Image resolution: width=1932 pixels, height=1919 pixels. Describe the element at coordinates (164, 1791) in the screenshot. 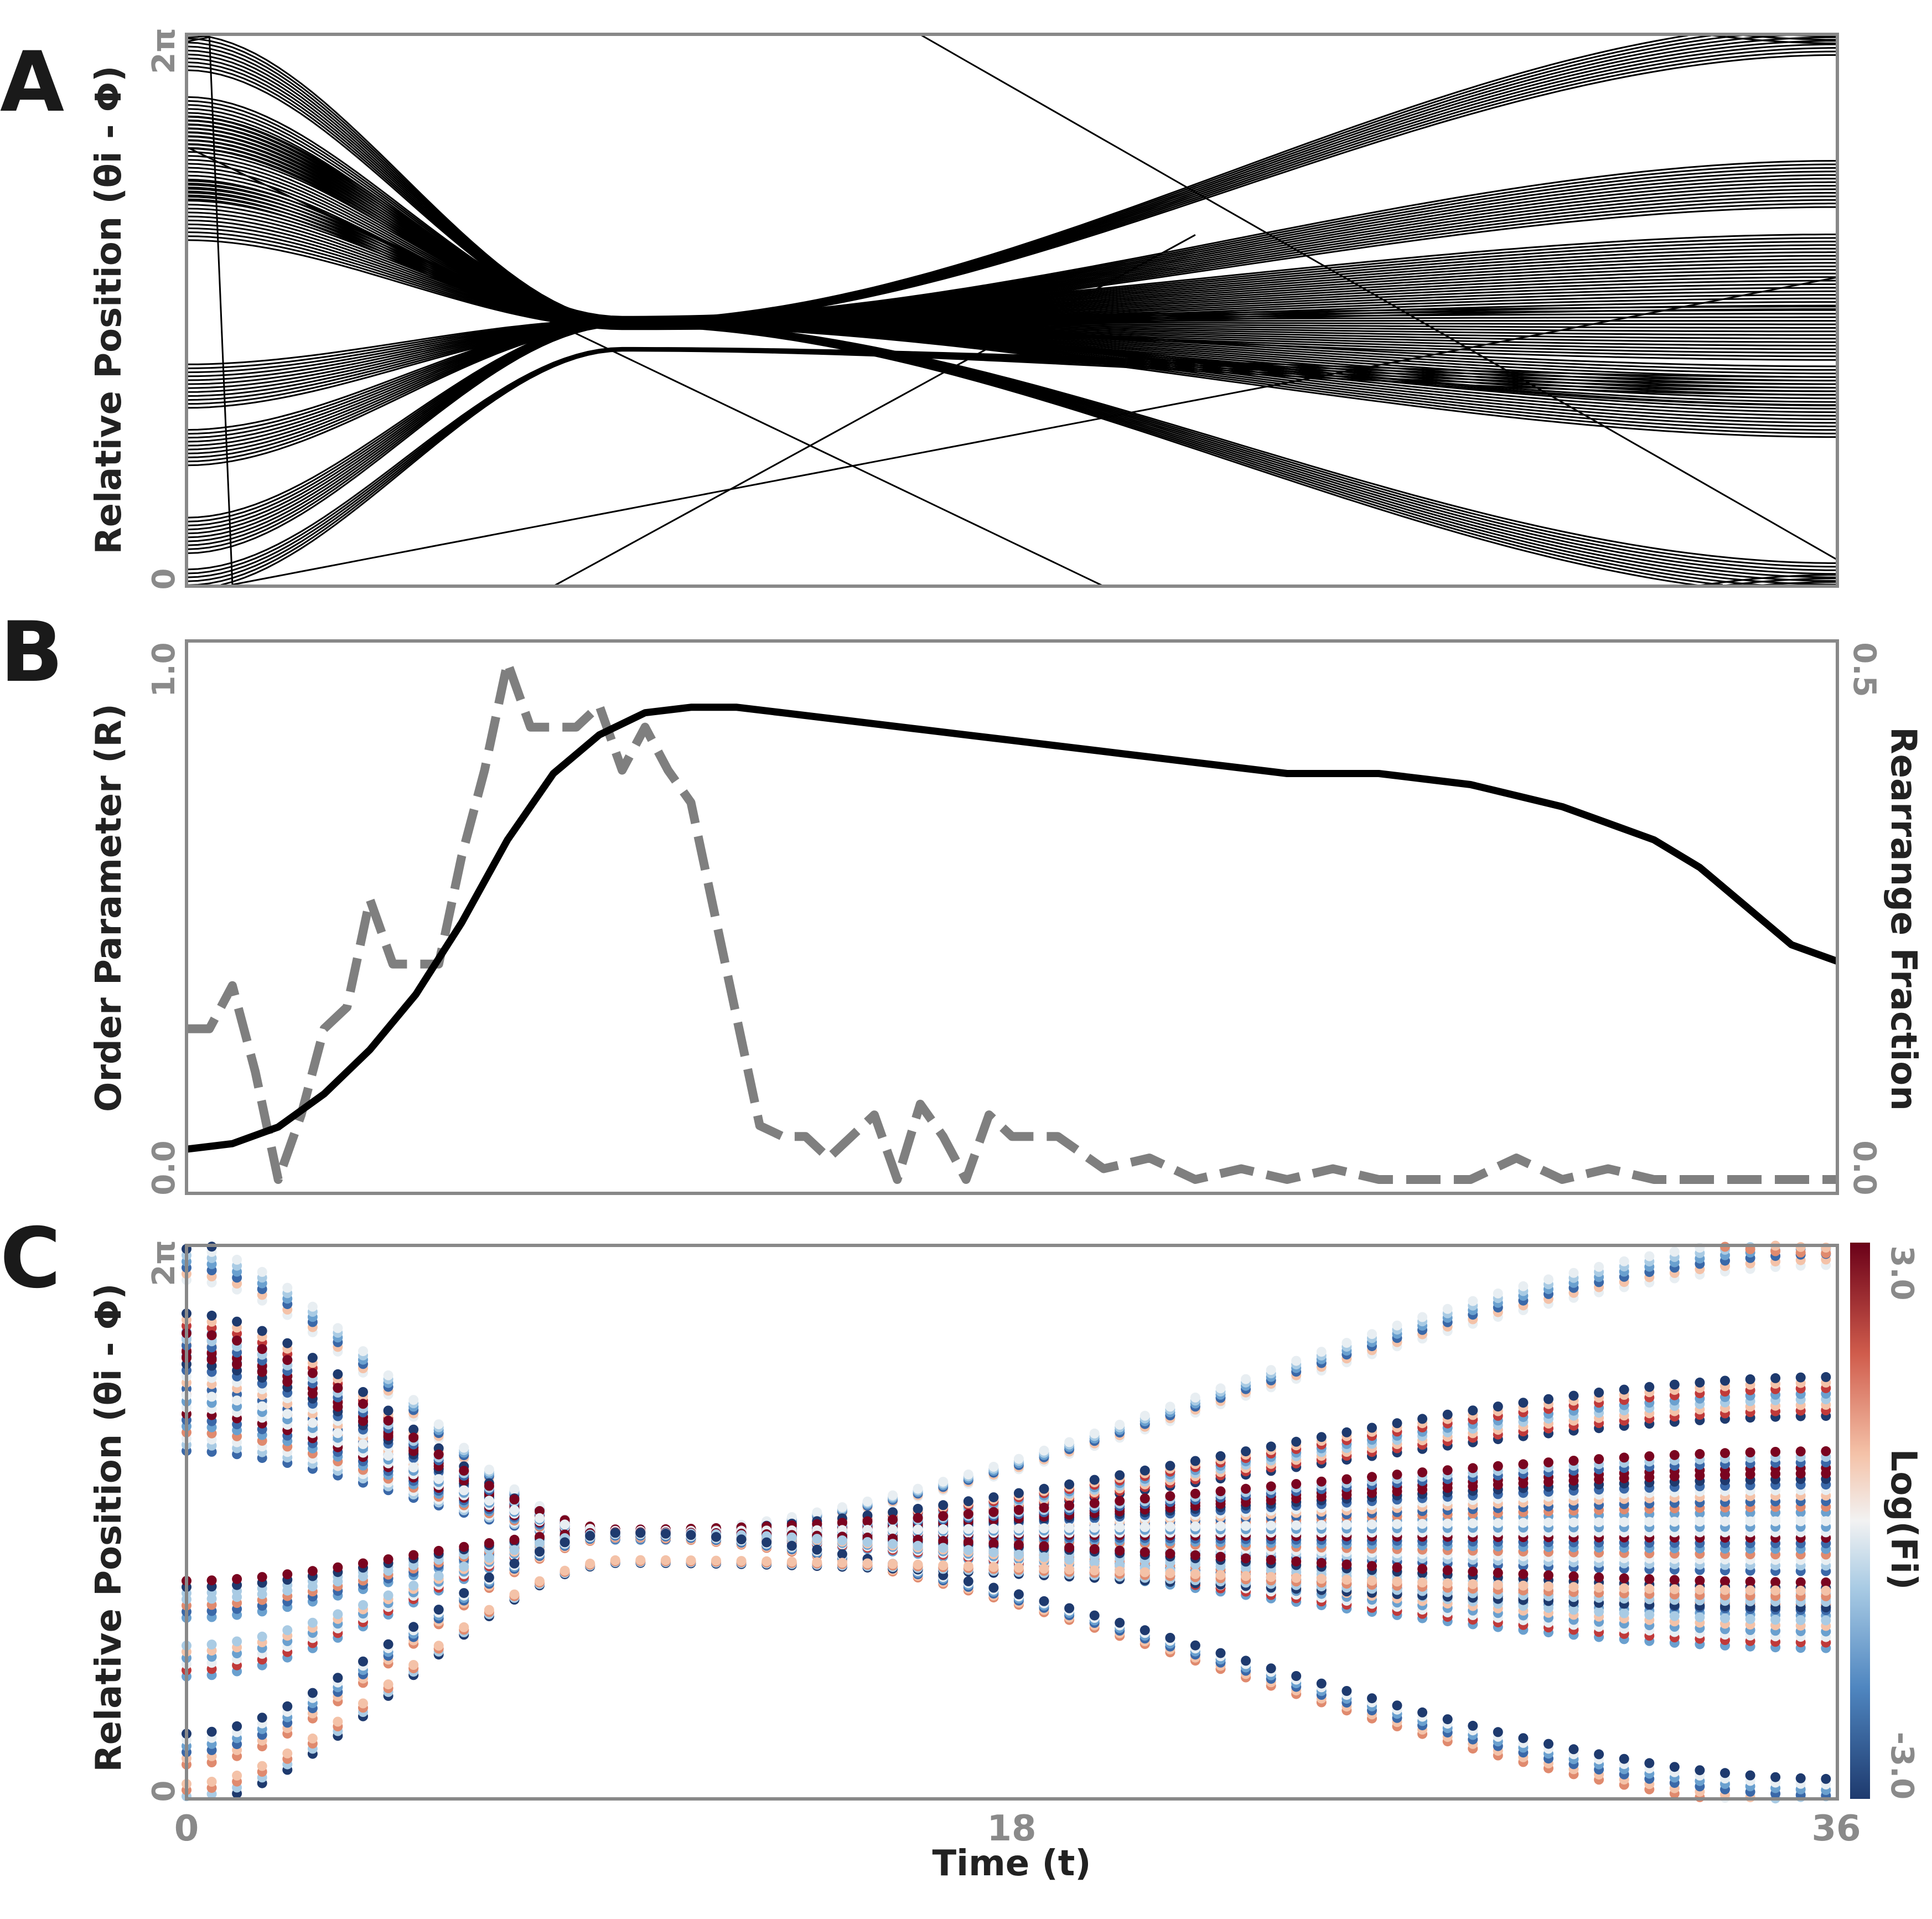

I see `panel-c-ytick-bottom: 0` at that location.